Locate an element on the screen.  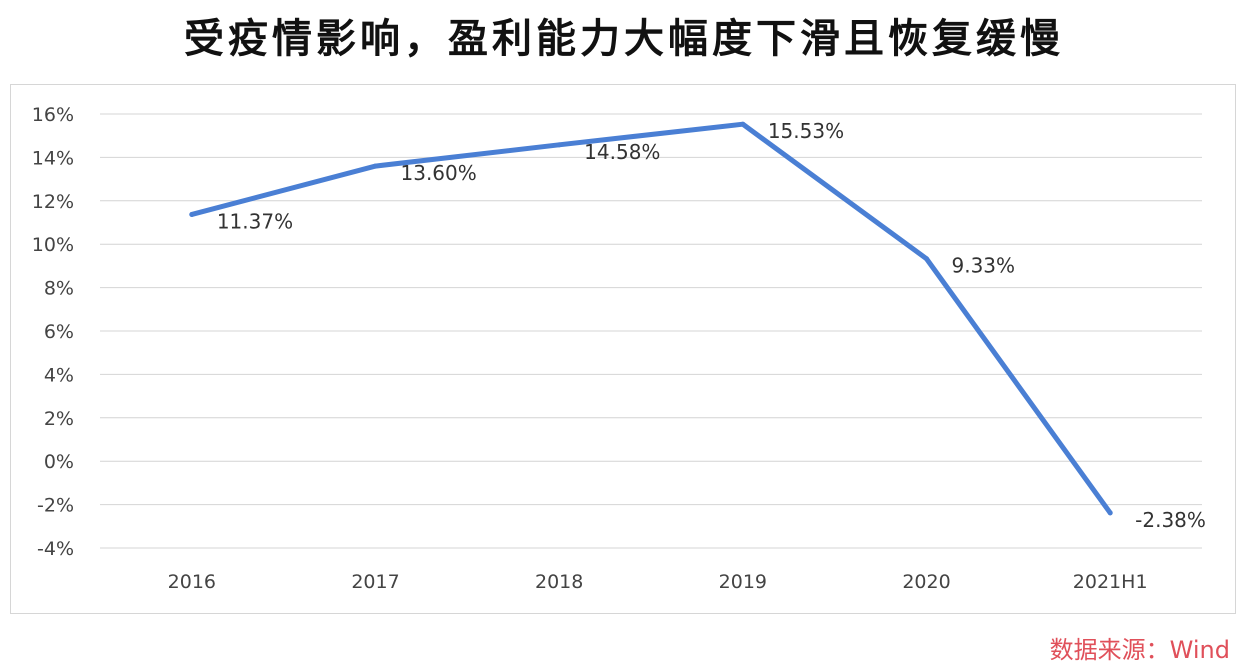
y-tick-label: -2% is located at coordinates (55, 506).